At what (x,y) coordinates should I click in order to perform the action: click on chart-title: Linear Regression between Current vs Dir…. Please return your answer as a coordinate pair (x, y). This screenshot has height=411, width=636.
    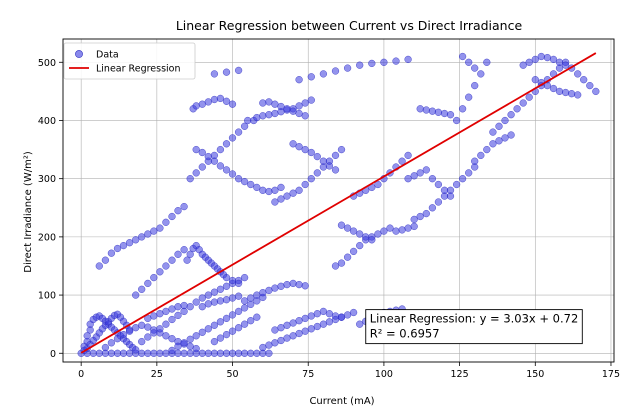
    Looking at the image, I should click on (349, 25).